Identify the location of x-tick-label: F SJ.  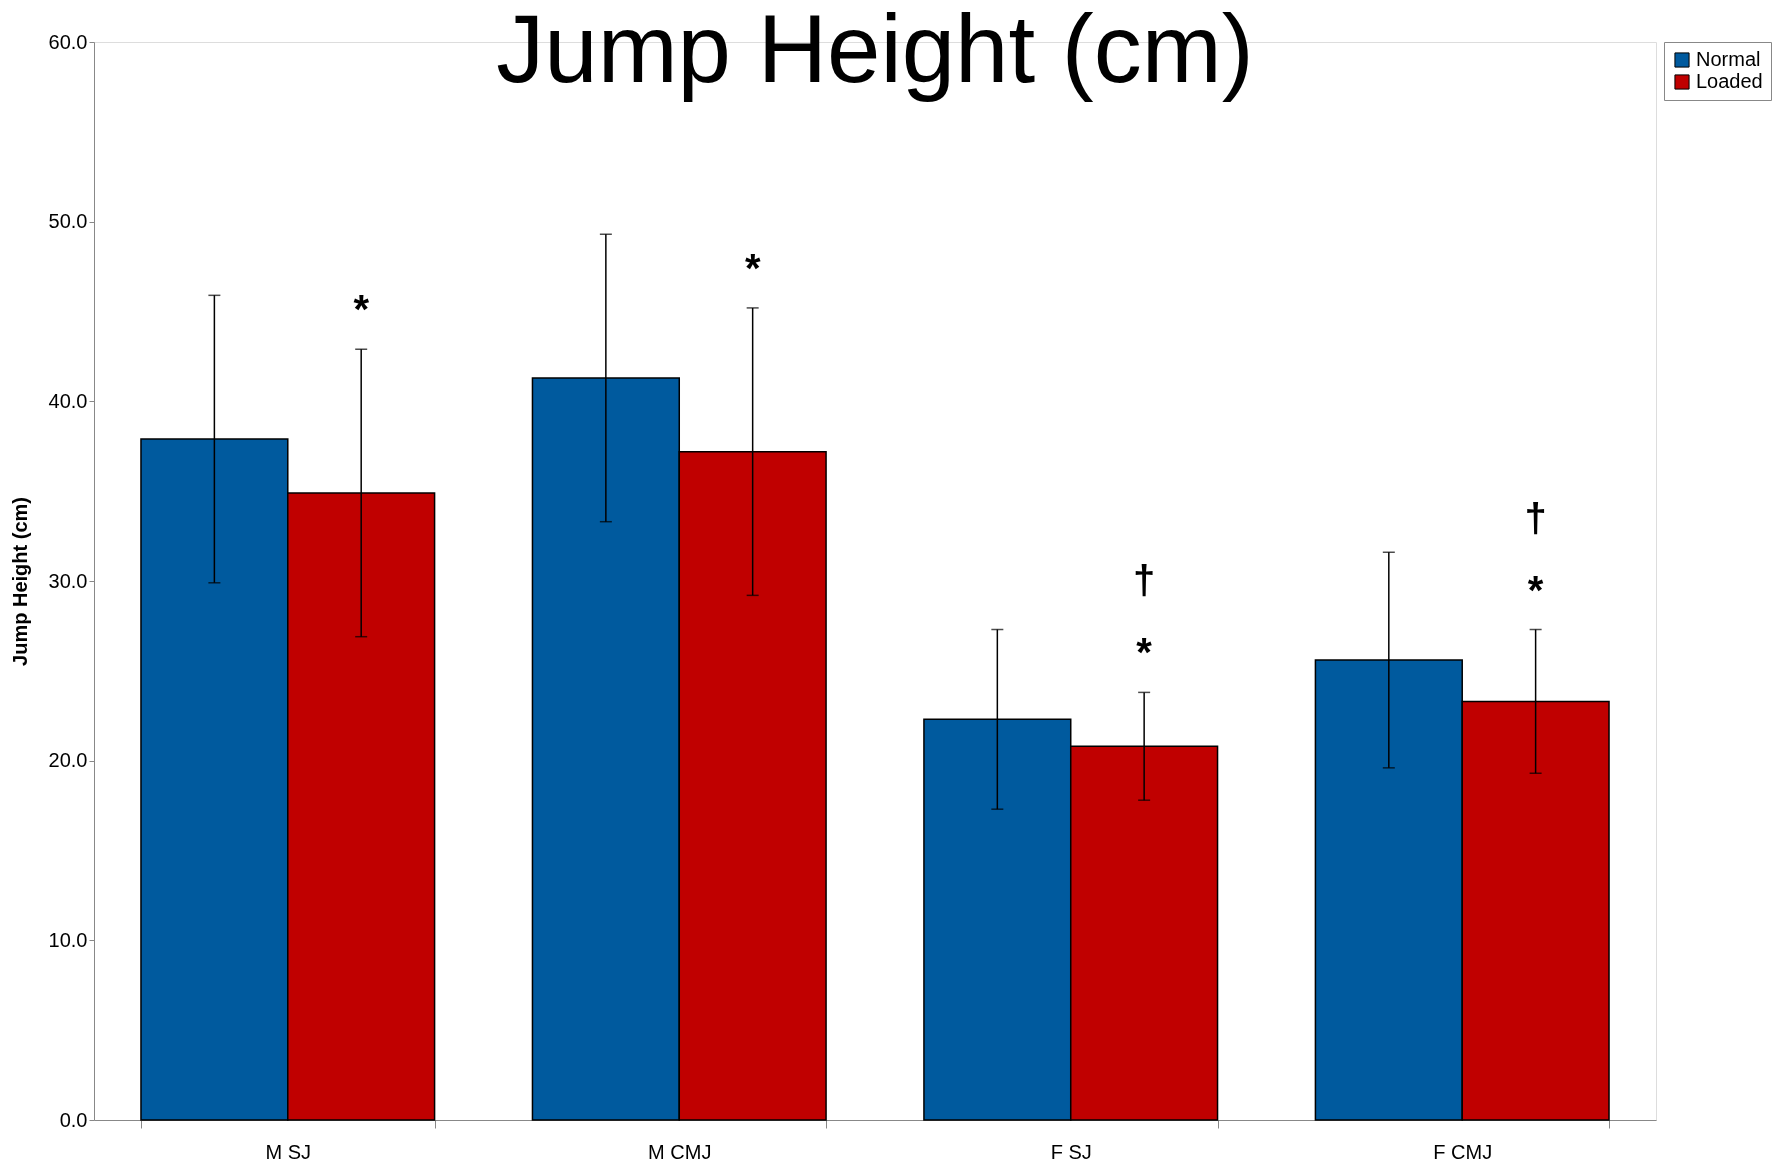
(1071, 1151).